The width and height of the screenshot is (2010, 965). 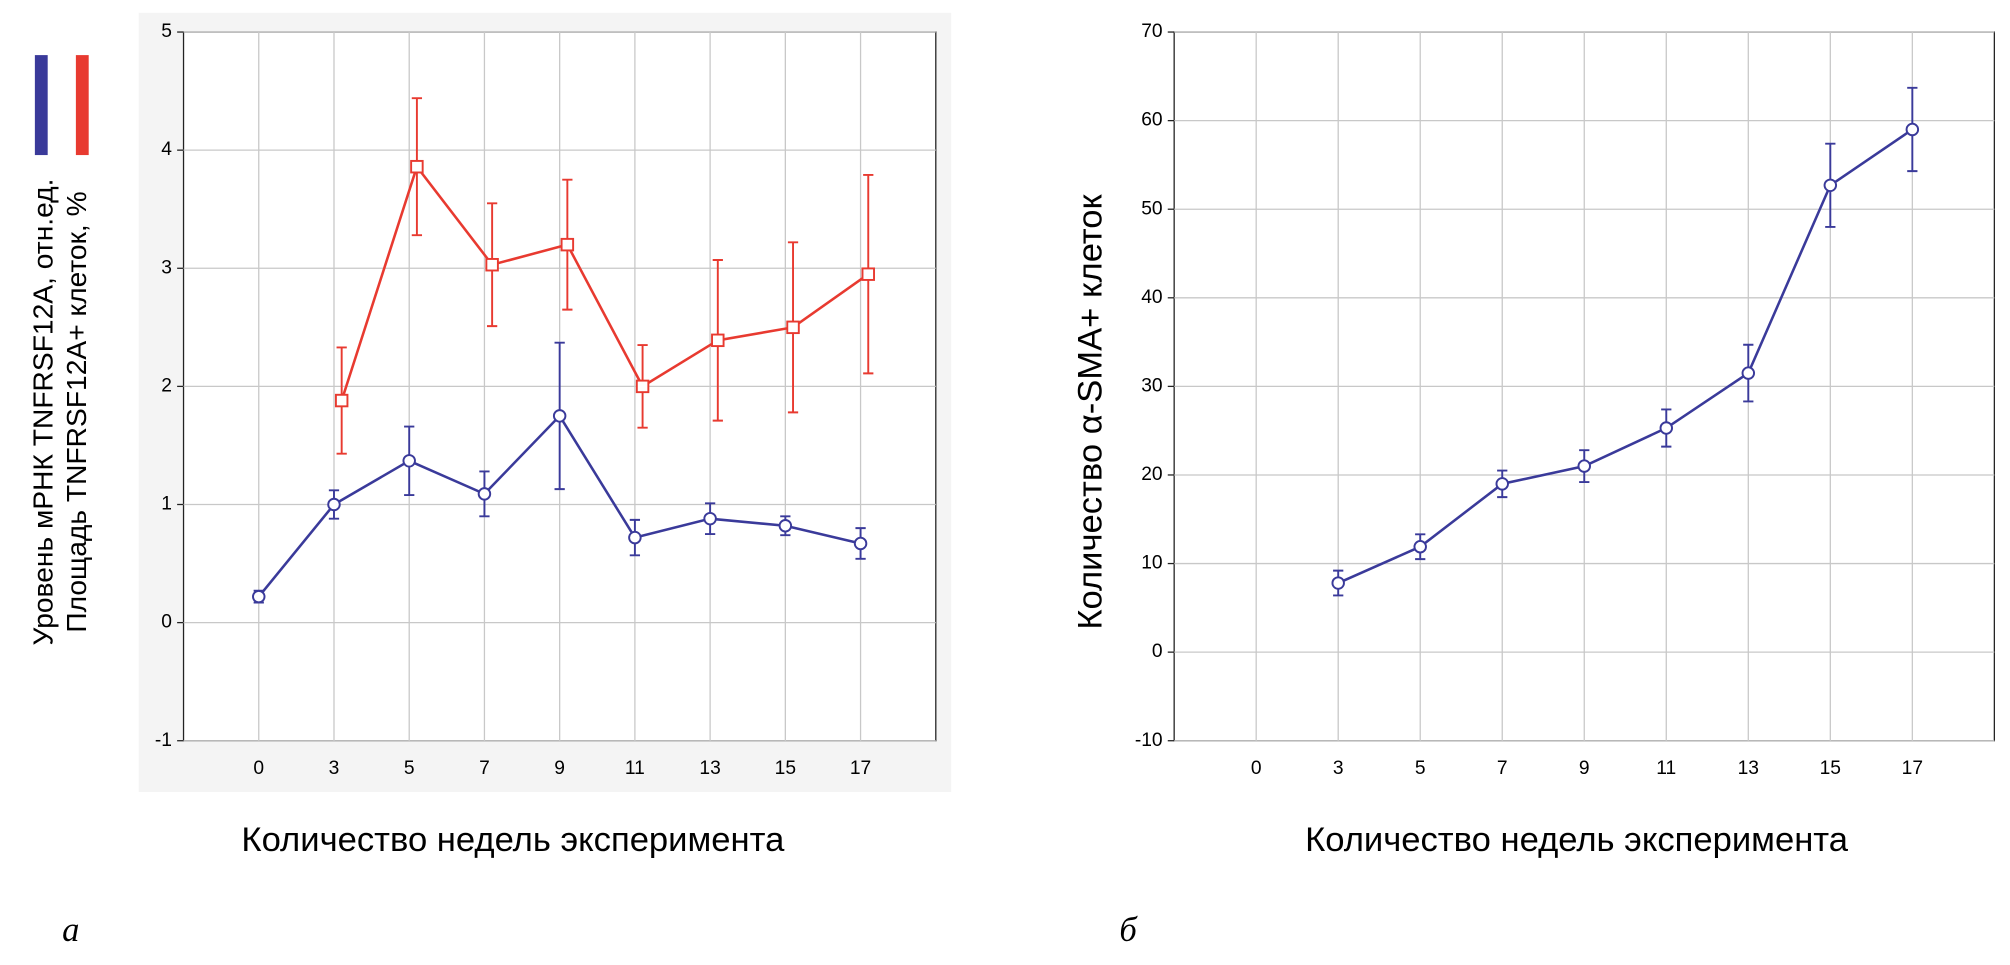 What do you see at coordinates (43, 412) in the screenshot?
I see `y-axis-label: Уровень мРНК TNFRSF12A, отн.ед.` at bounding box center [43, 412].